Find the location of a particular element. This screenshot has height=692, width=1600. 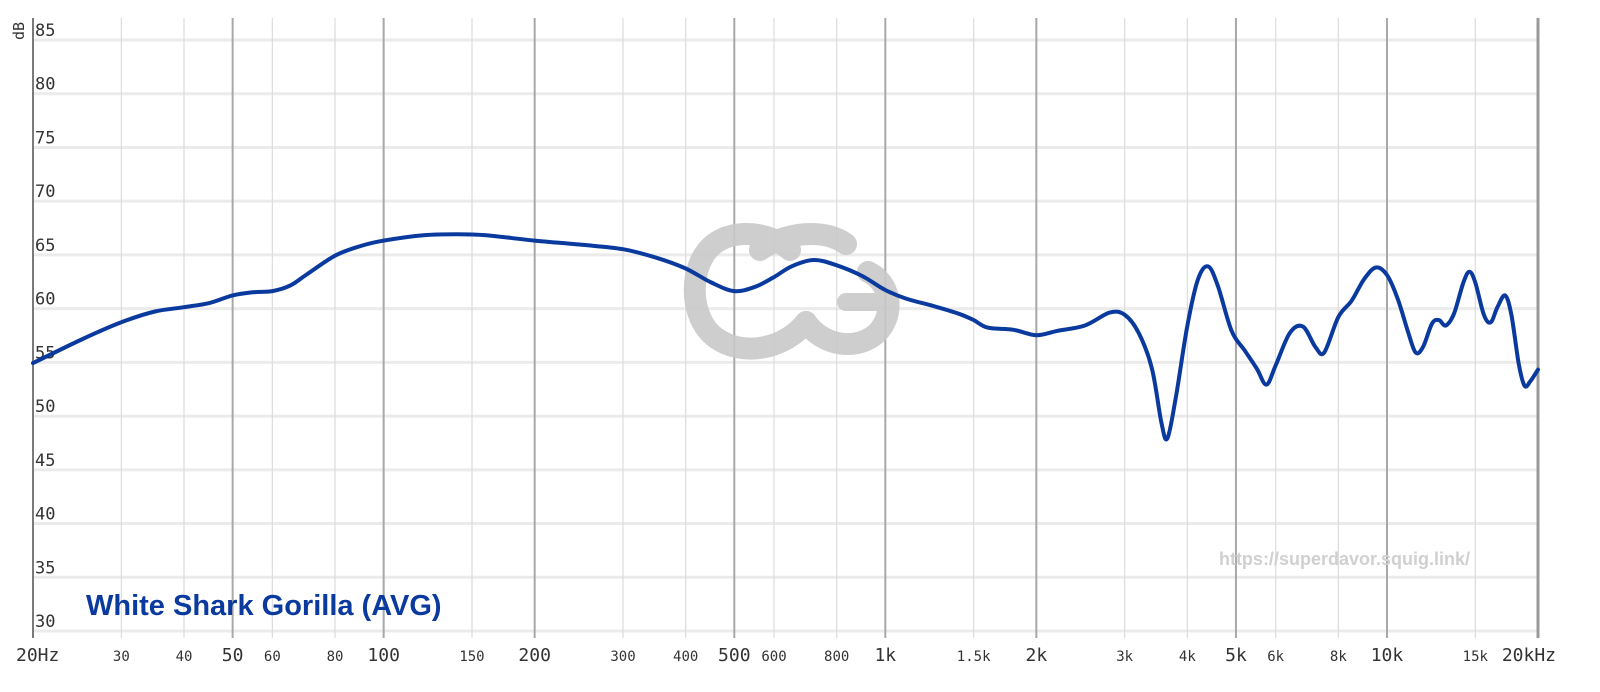

x-tick-label: 800 is located at coordinates (836, 657).